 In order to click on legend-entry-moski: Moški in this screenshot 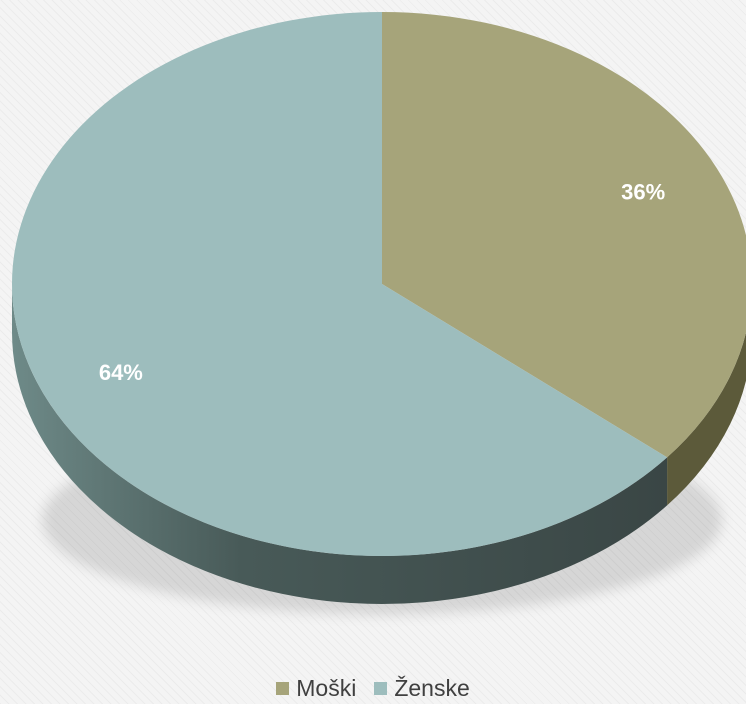, I will do `click(316, 688)`.